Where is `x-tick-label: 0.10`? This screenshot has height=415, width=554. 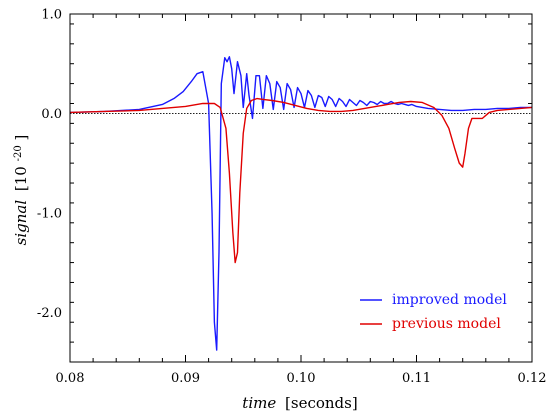
x-tick-label: 0.10 is located at coordinates (301, 378).